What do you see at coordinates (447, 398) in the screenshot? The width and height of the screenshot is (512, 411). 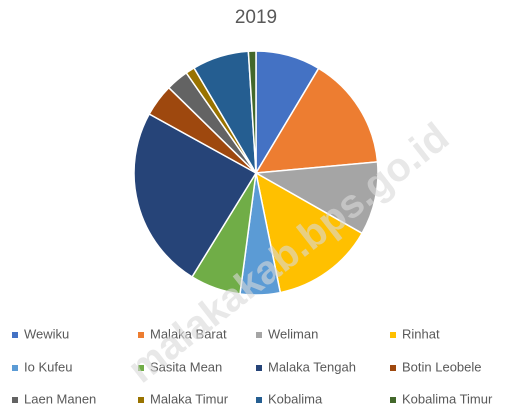 I see `legend-label: Kobalima Timur` at bounding box center [447, 398].